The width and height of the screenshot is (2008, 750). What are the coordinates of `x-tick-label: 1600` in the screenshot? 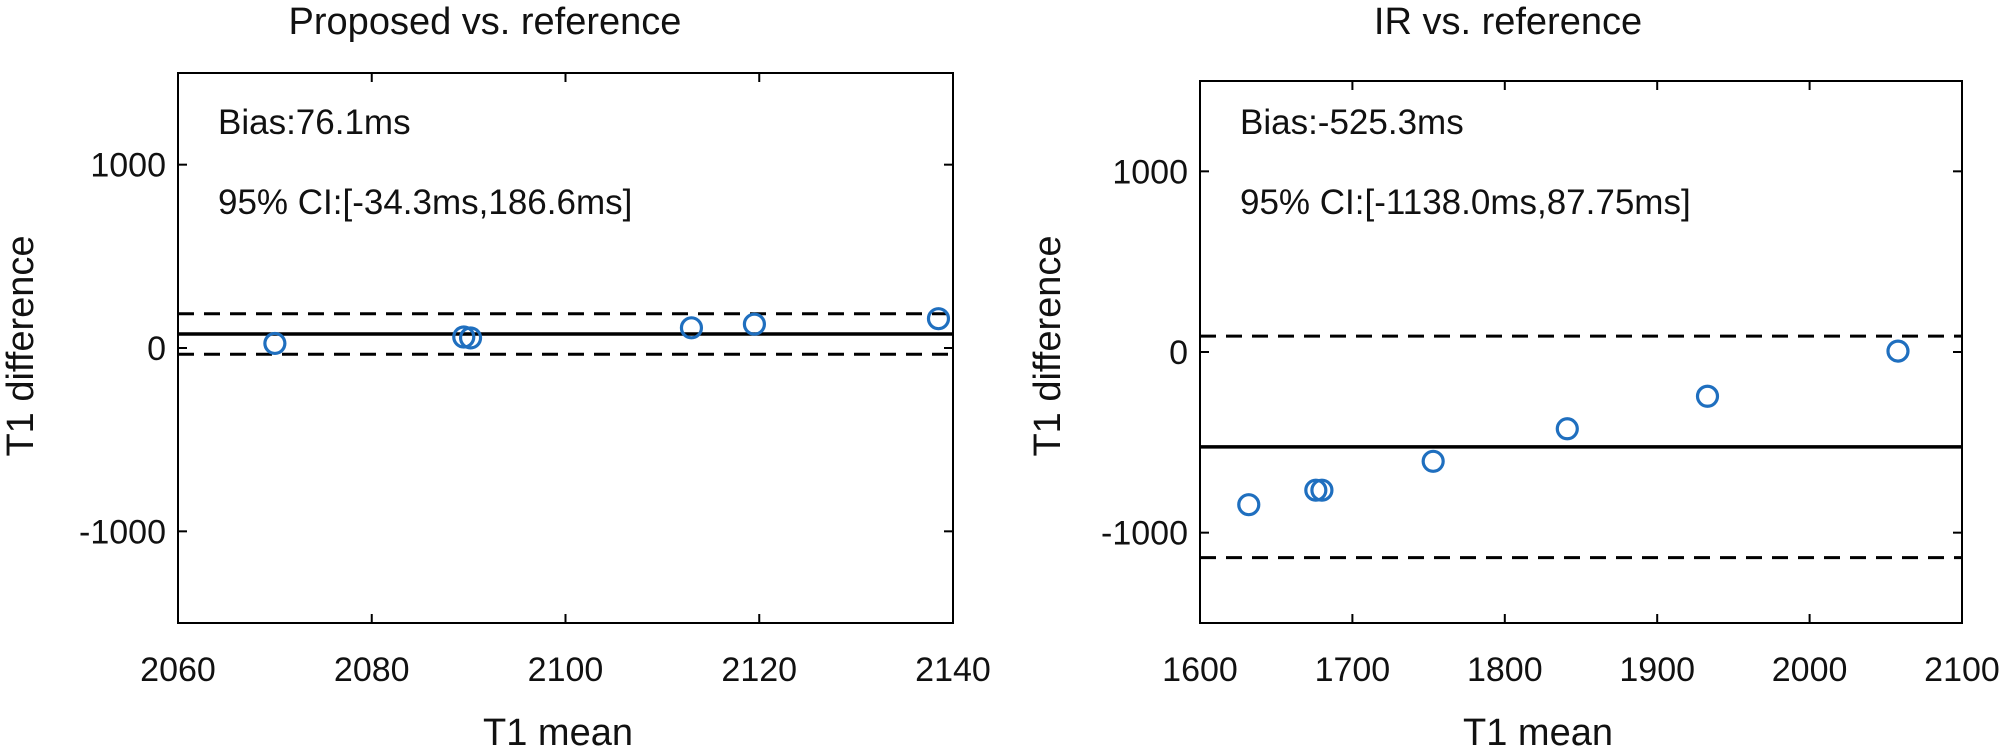 It's located at (1200, 670).